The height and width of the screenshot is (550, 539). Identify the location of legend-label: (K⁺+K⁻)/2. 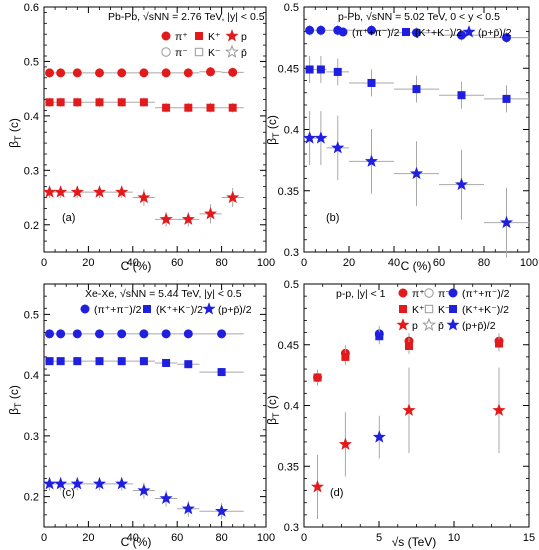
(438, 33).